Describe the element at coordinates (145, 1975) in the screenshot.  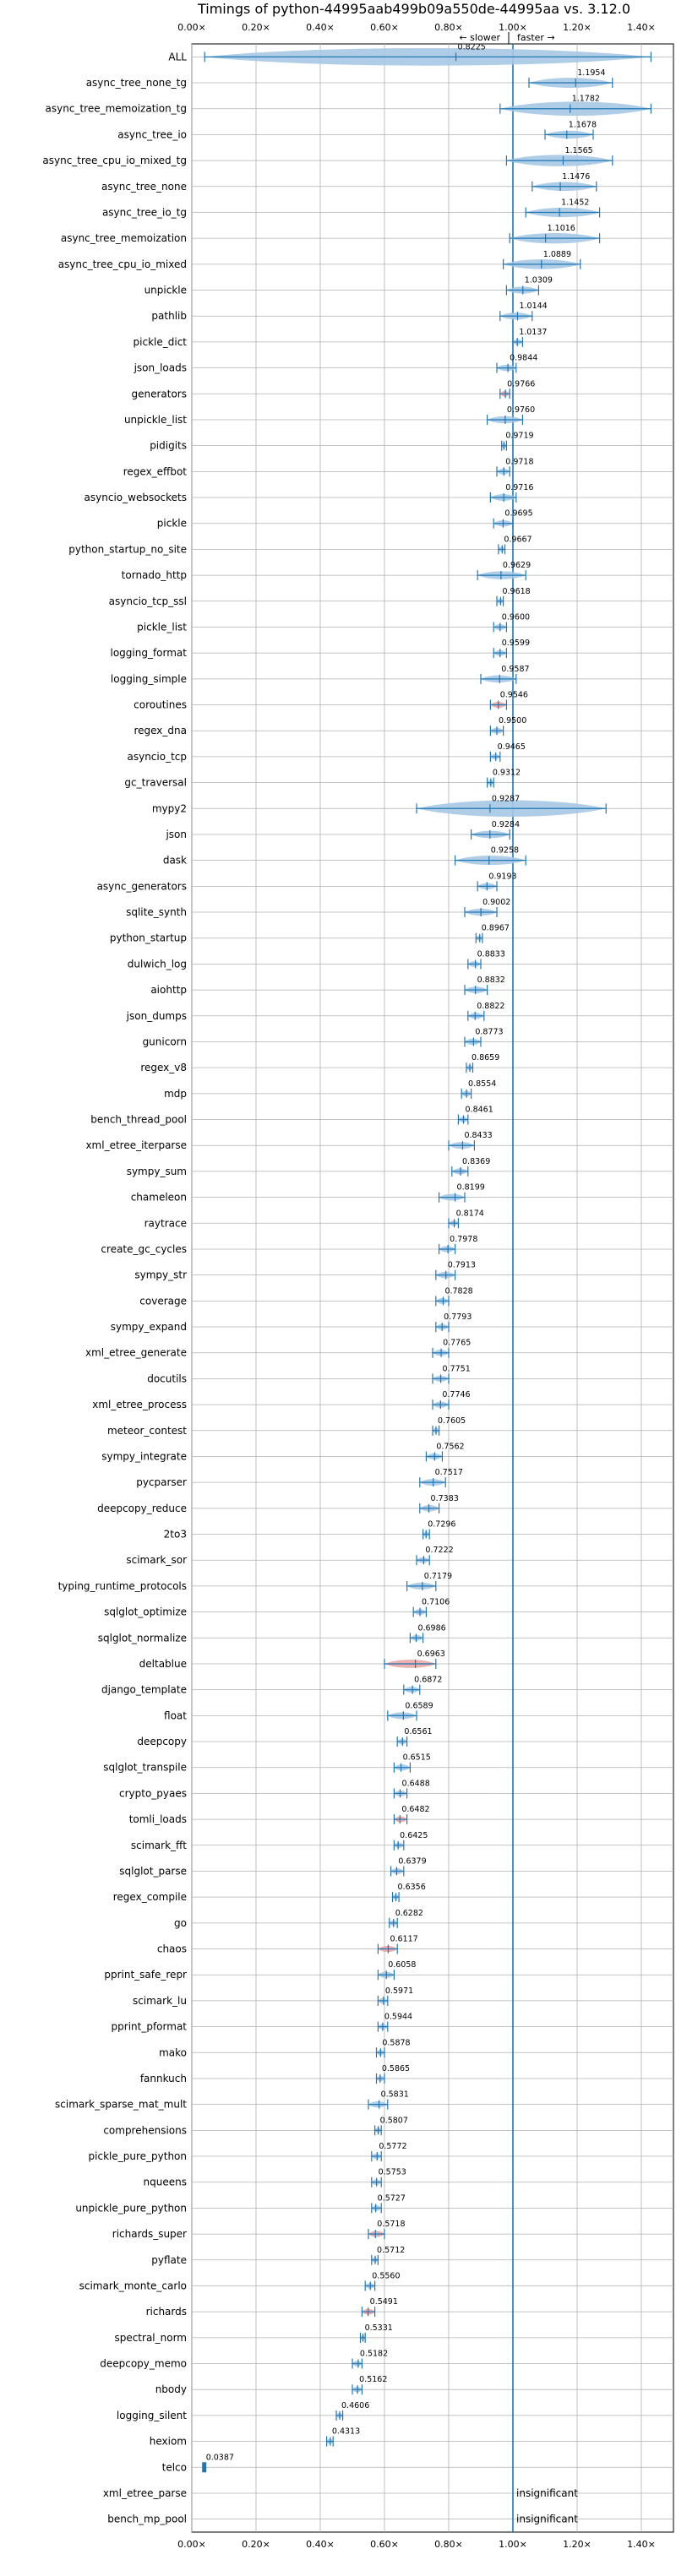
I see `y-tick-label: pprint_safe_repr` at that location.